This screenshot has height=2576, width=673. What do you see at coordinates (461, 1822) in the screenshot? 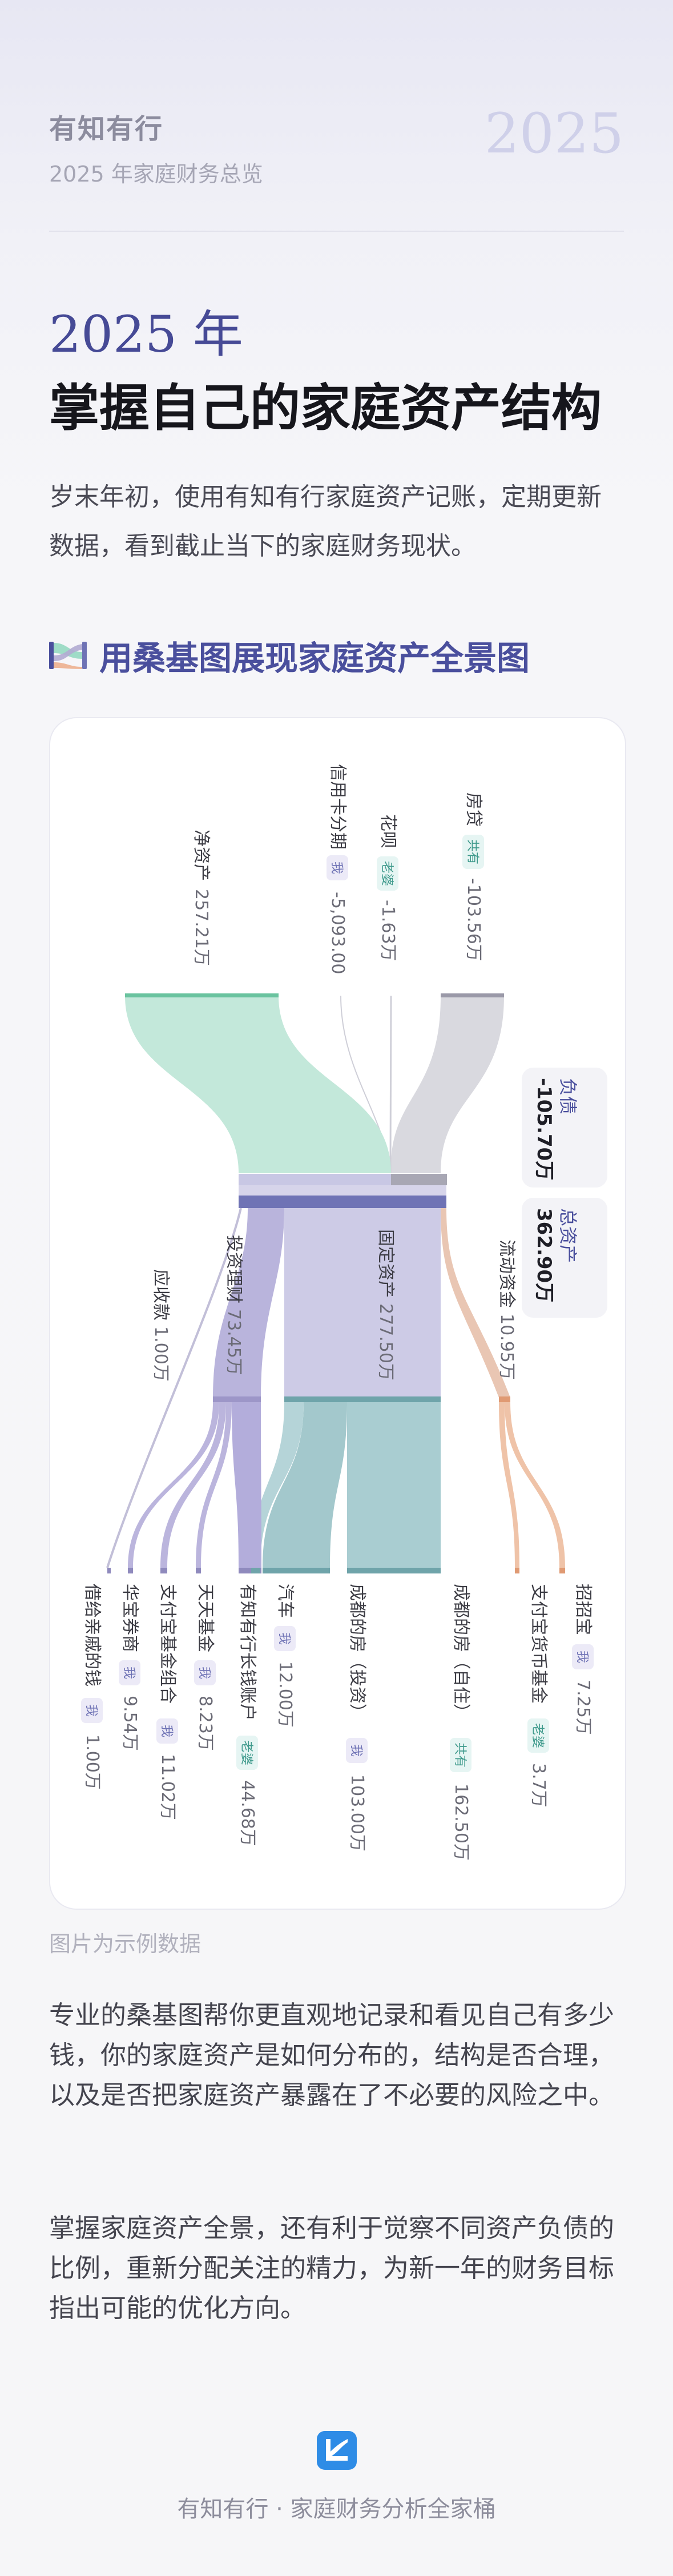
I see `svg-text: 162.50万` at bounding box center [461, 1822].